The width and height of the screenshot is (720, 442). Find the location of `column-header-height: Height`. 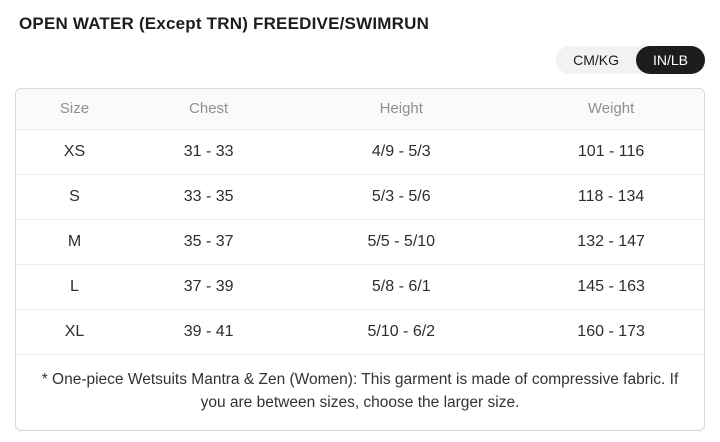

column-header-height: Height is located at coordinates (401, 109).